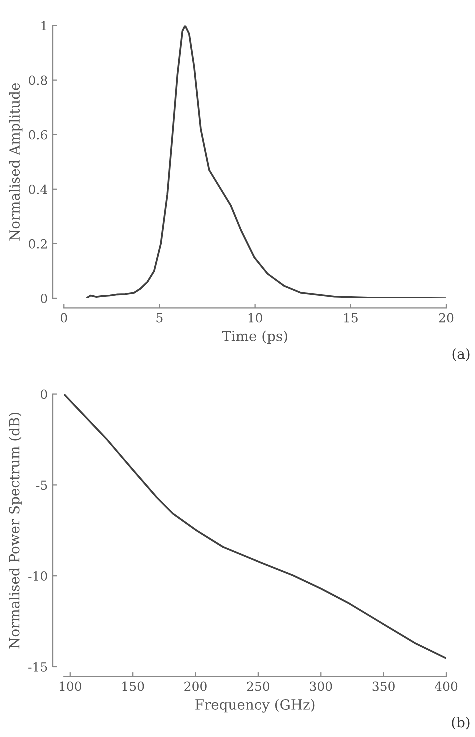 The height and width of the screenshot is (737, 475). Describe the element at coordinates (321, 687) in the screenshot. I see `x-tick-label: 300` at that location.